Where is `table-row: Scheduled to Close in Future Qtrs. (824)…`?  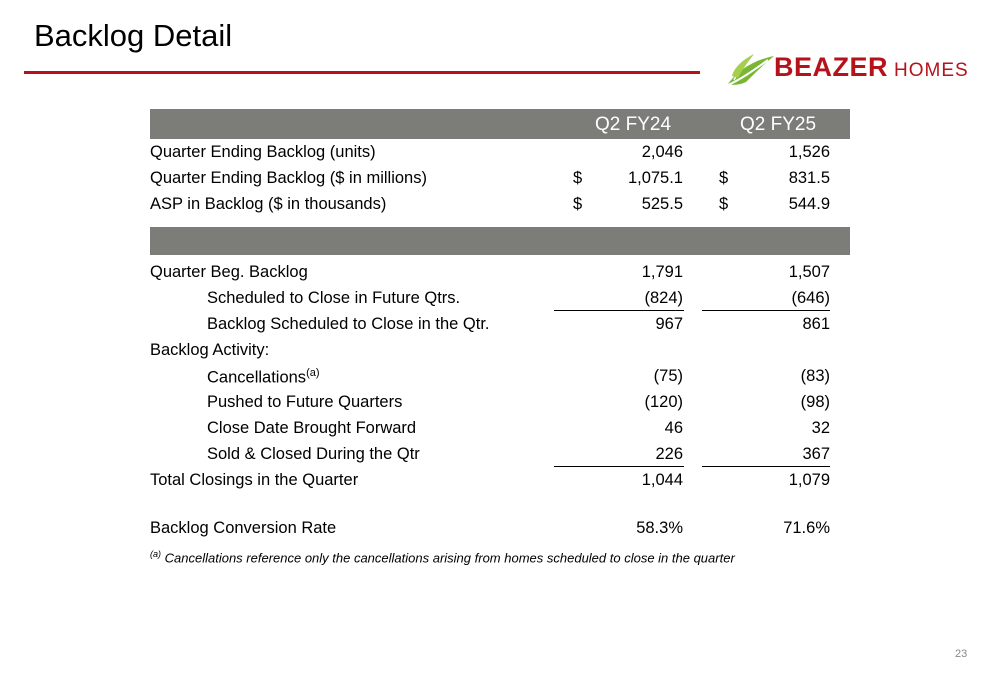 table-row: Scheduled to Close in Future Qtrs. (824)… is located at coordinates (500, 298).